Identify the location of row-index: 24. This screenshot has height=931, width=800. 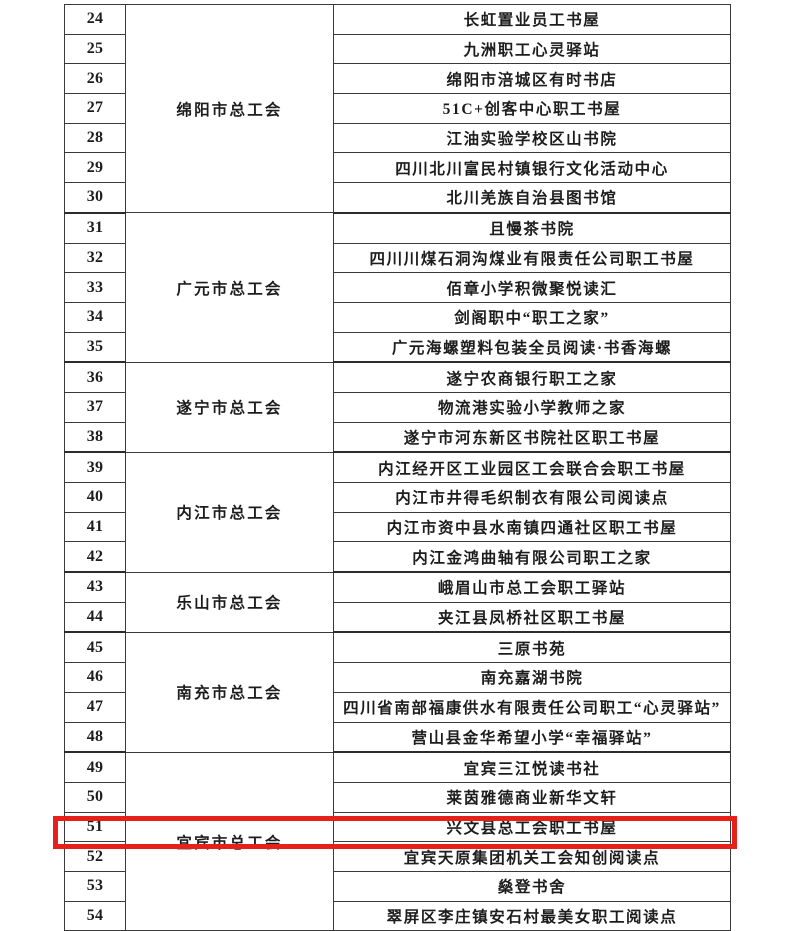
(95, 19).